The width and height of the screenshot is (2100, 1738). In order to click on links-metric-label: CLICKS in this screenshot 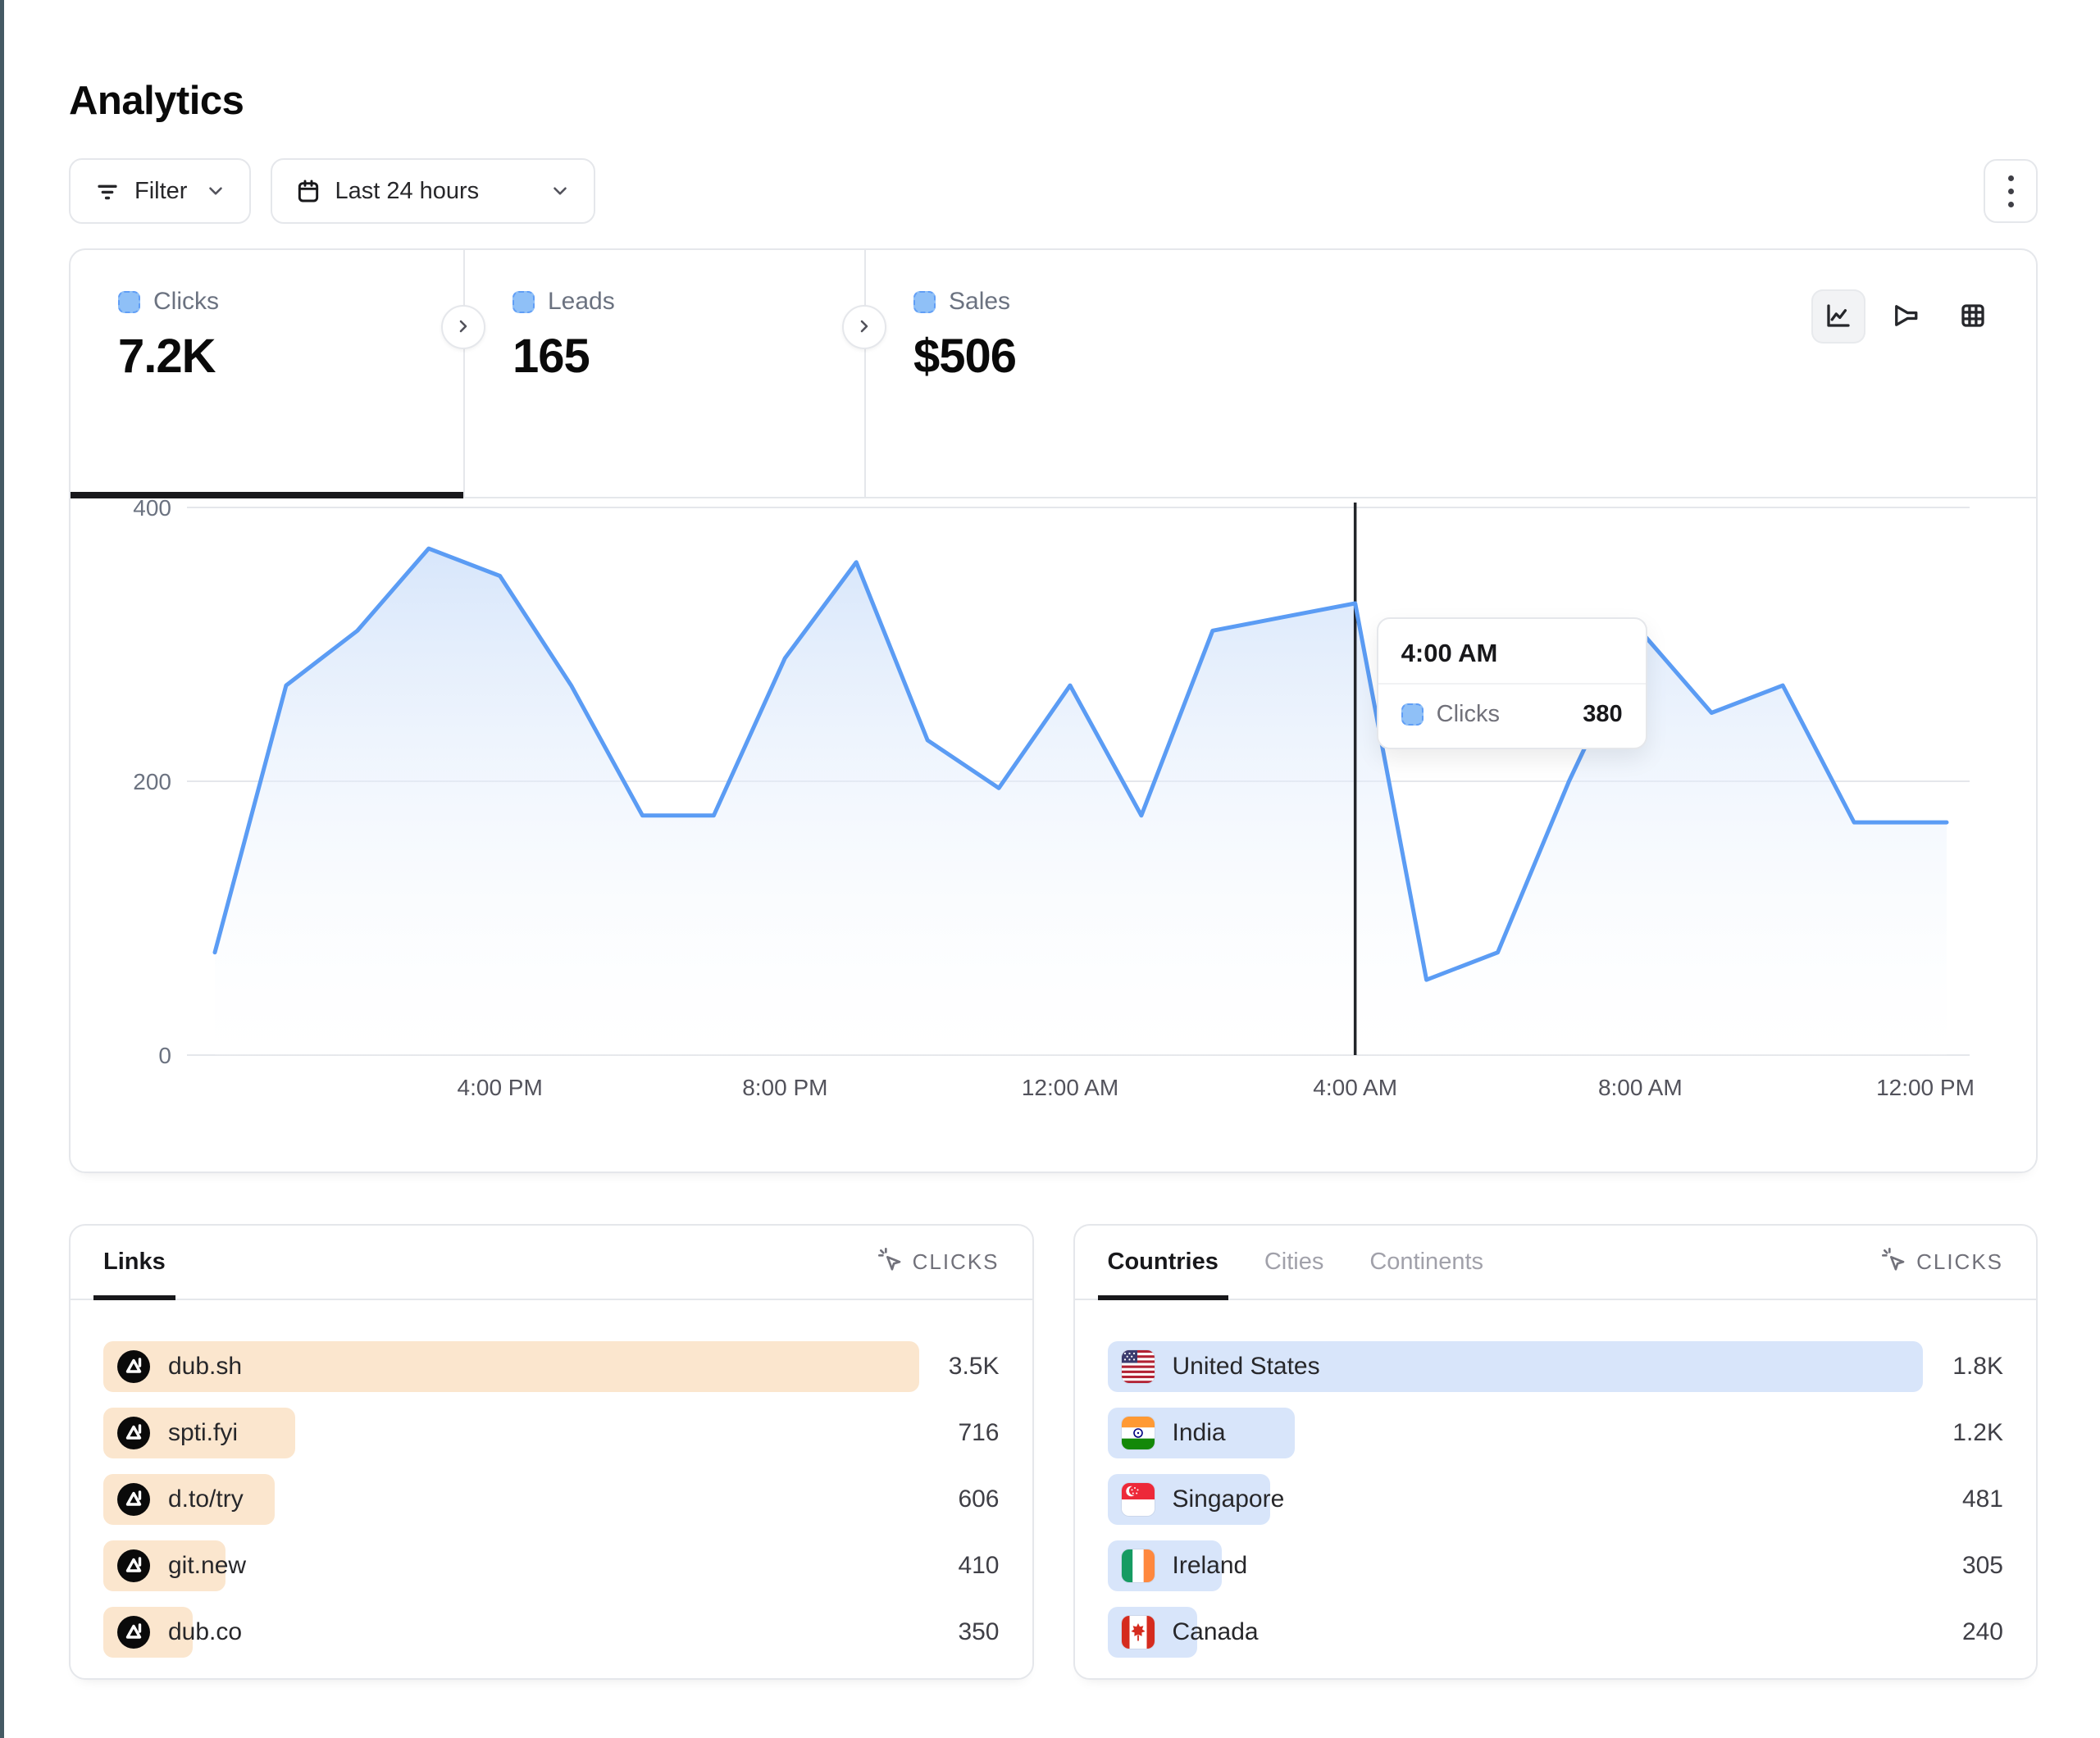, I will do `click(956, 1261)`.